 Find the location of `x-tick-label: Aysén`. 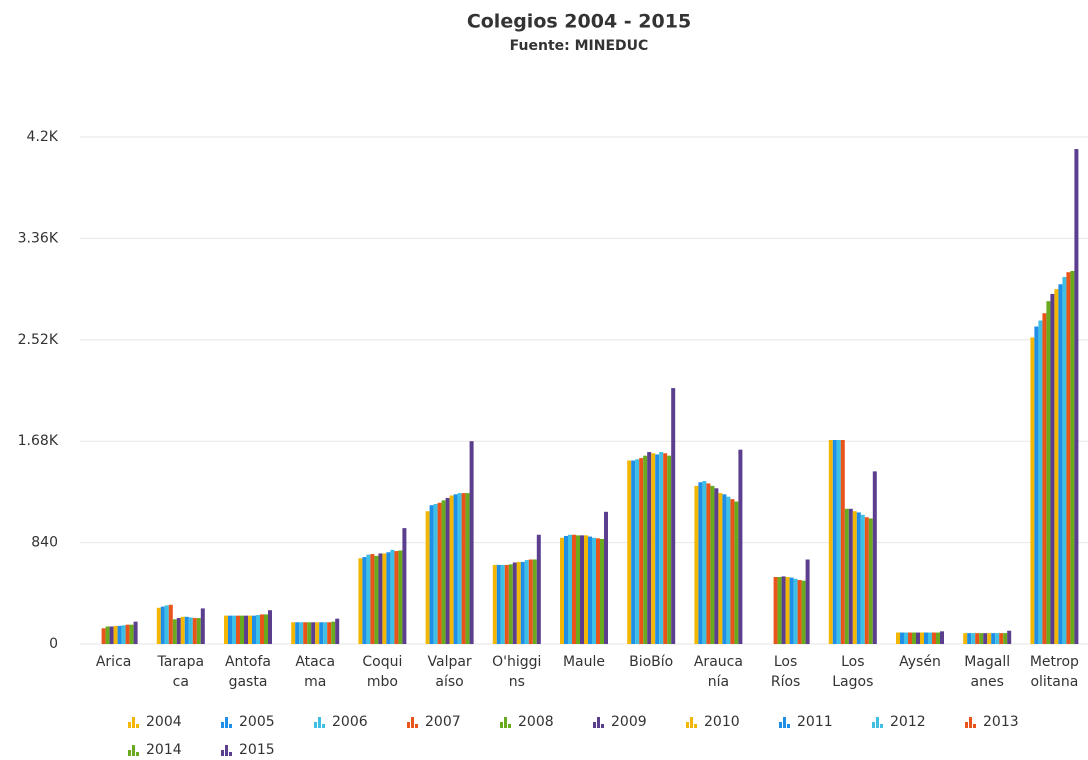

x-tick-label: Aysén is located at coordinates (920, 662).